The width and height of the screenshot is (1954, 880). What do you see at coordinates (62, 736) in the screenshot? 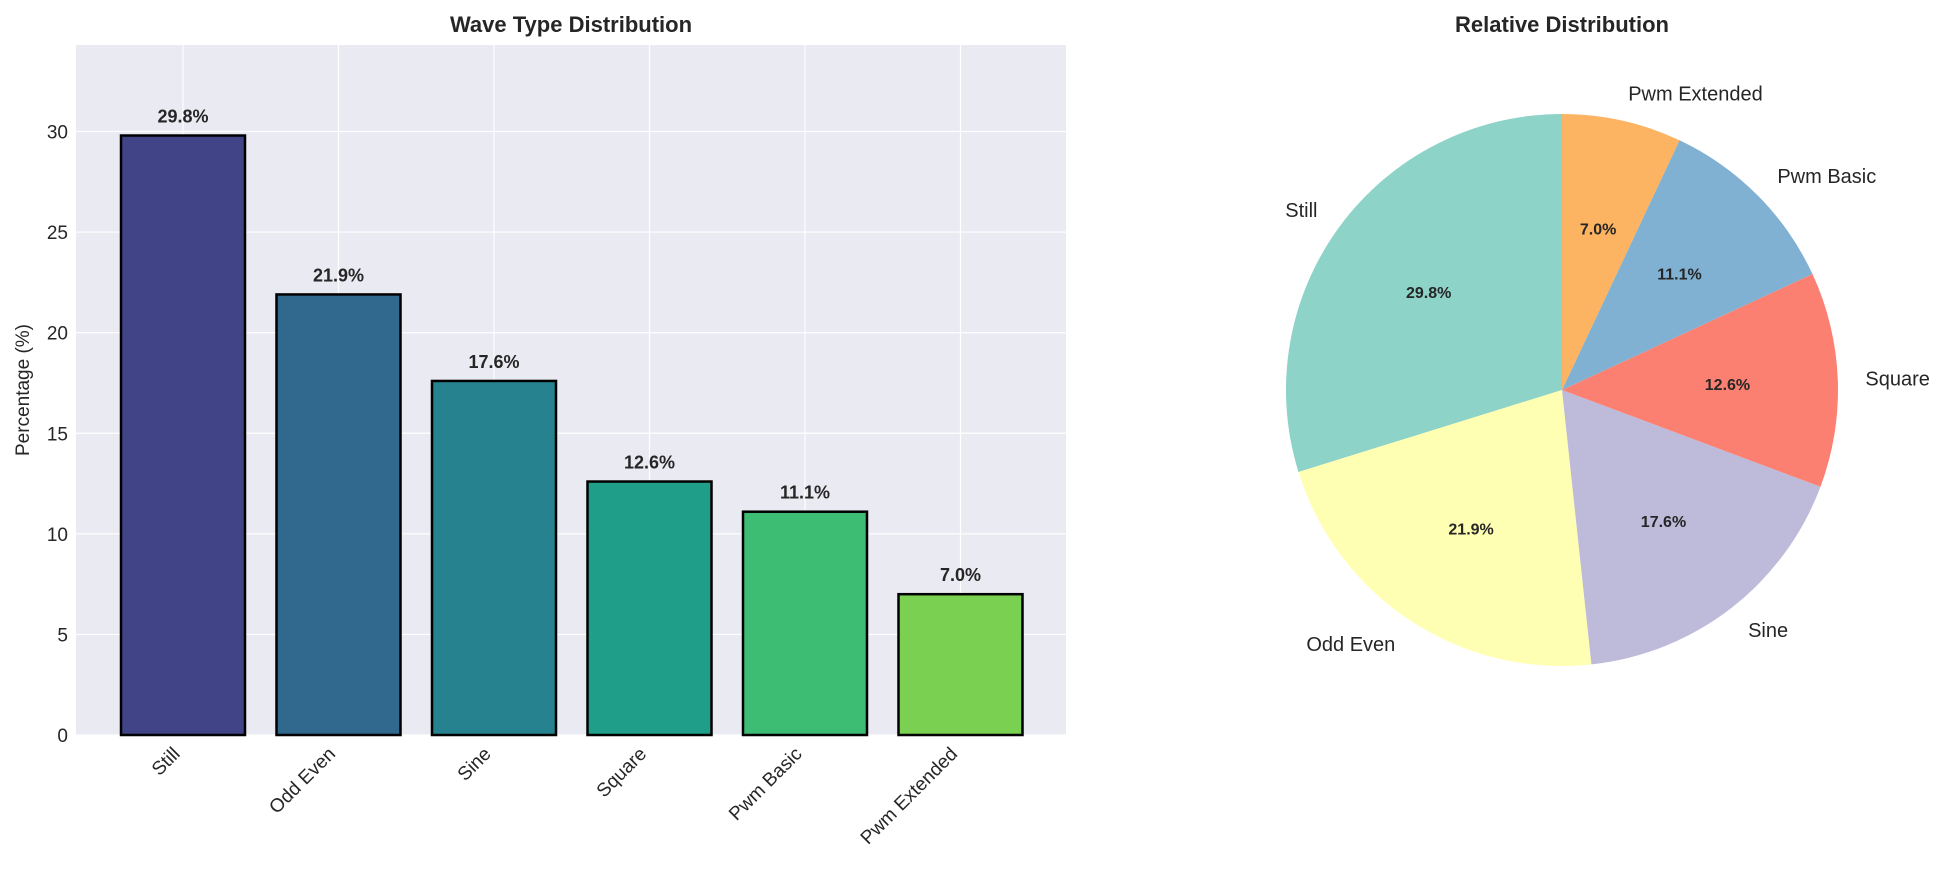
I see `y-tick-label: 0` at bounding box center [62, 736].